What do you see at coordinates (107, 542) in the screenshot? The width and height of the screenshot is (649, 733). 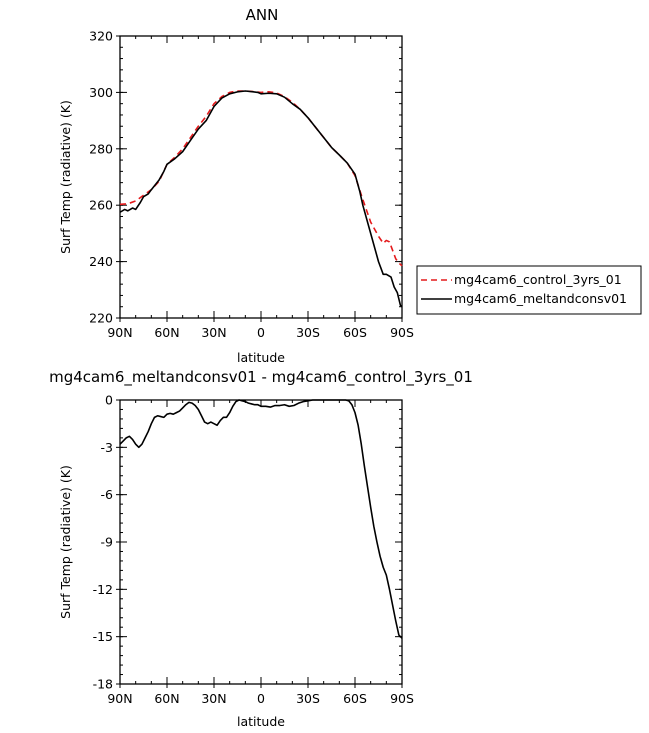 I see `y-tick-label: -9` at bounding box center [107, 542].